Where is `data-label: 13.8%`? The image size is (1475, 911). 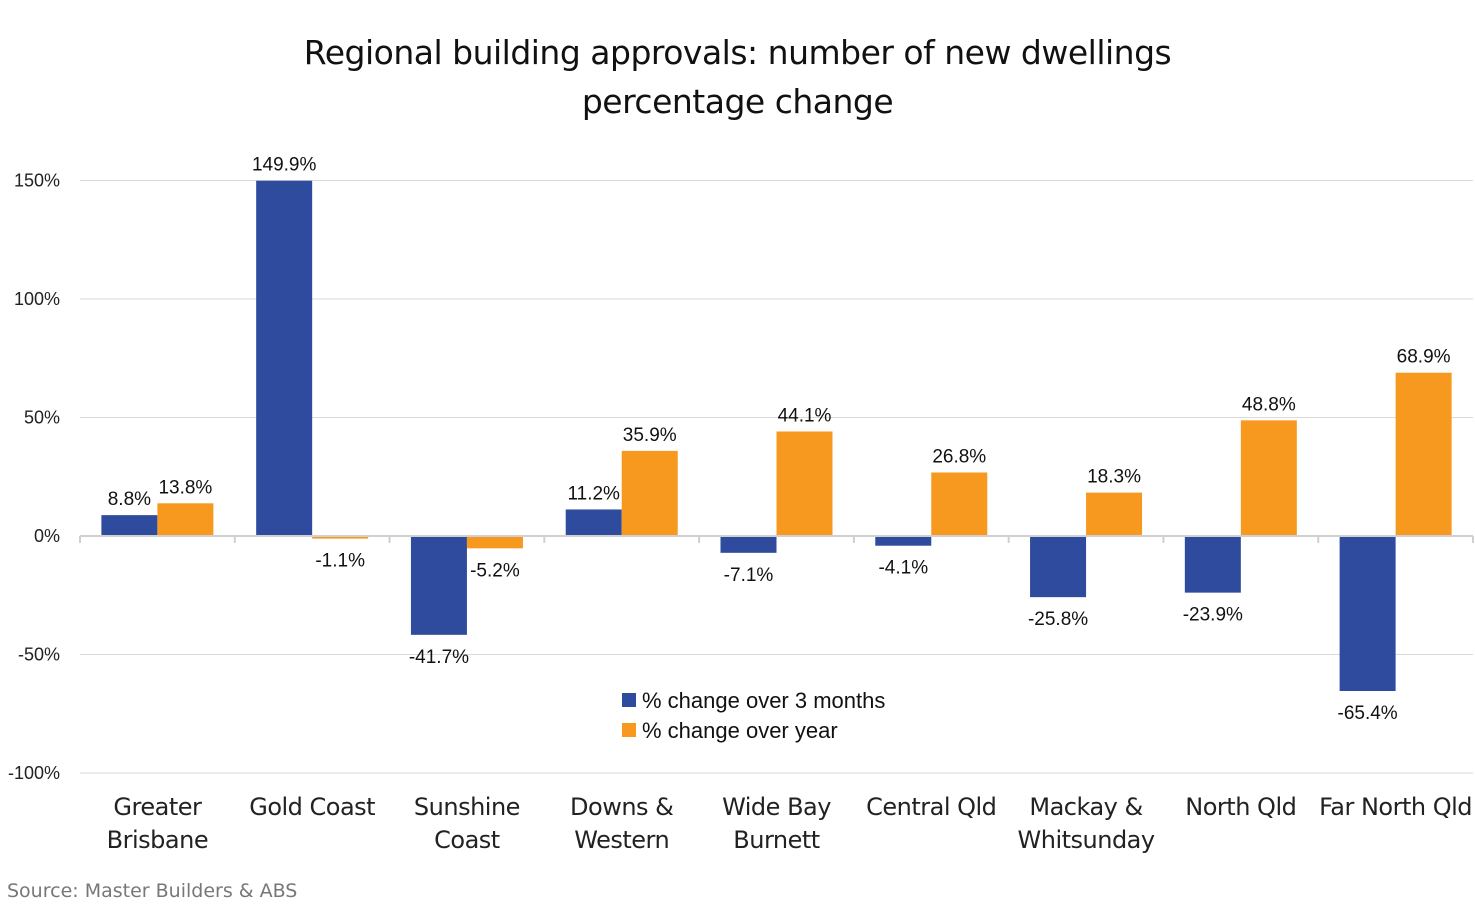
data-label: 13.8% is located at coordinates (185, 487).